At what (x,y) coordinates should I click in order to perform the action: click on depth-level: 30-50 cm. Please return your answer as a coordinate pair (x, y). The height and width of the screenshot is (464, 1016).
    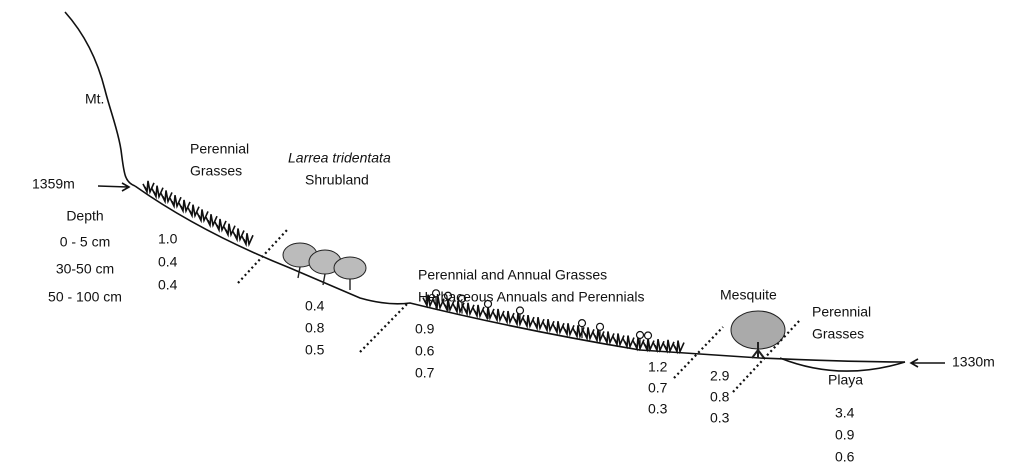
    Looking at the image, I should click on (85, 269).